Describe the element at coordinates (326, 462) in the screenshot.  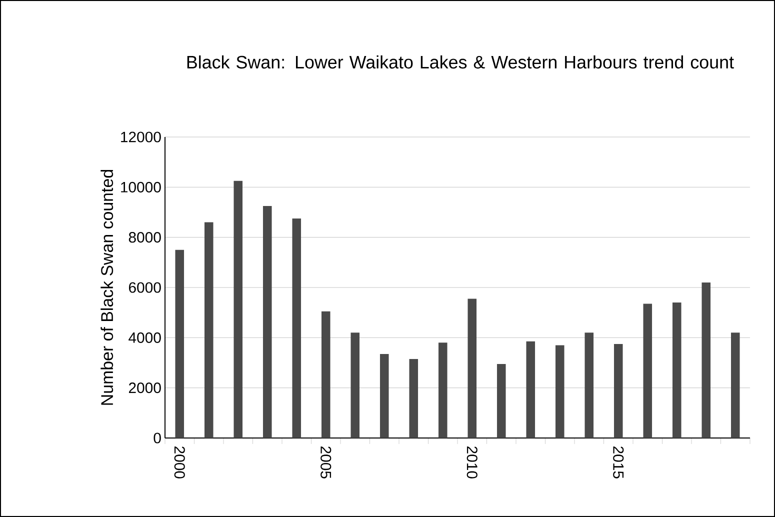
I see `x-tick-label: 2005` at that location.